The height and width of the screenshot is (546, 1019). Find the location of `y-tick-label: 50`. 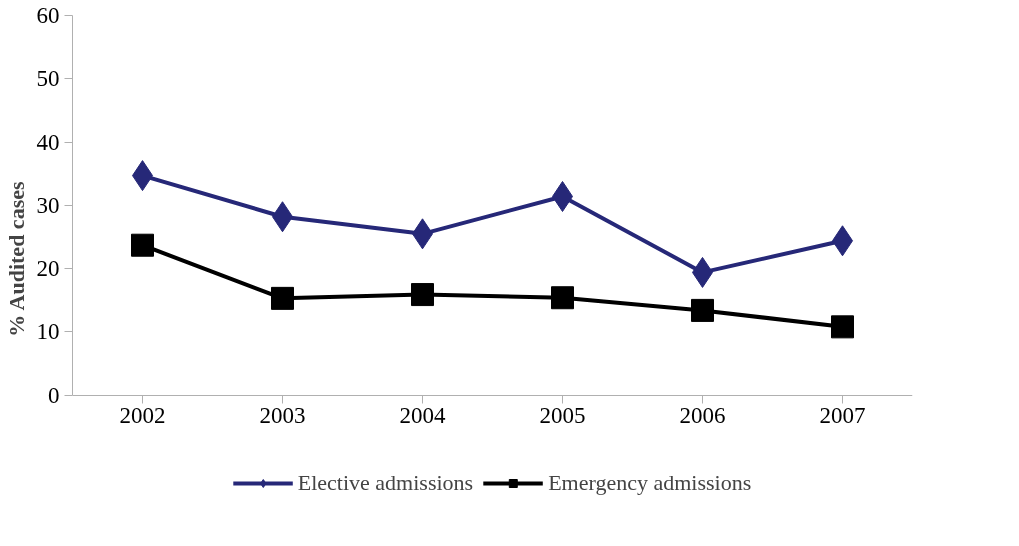

y-tick-label: 50 is located at coordinates (48, 79).